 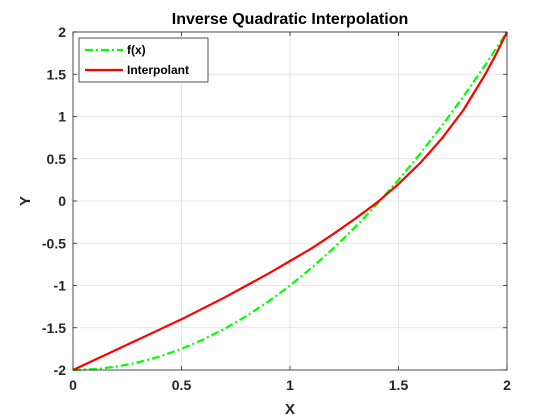 What do you see at coordinates (136, 50) in the screenshot?
I see `legend-label-f: f(x)` at bounding box center [136, 50].